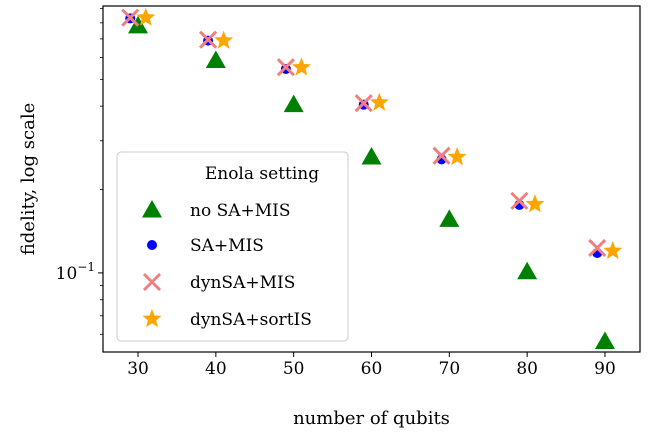  What do you see at coordinates (262, 174) in the screenshot?
I see `legend-title: Enola setting` at bounding box center [262, 174].